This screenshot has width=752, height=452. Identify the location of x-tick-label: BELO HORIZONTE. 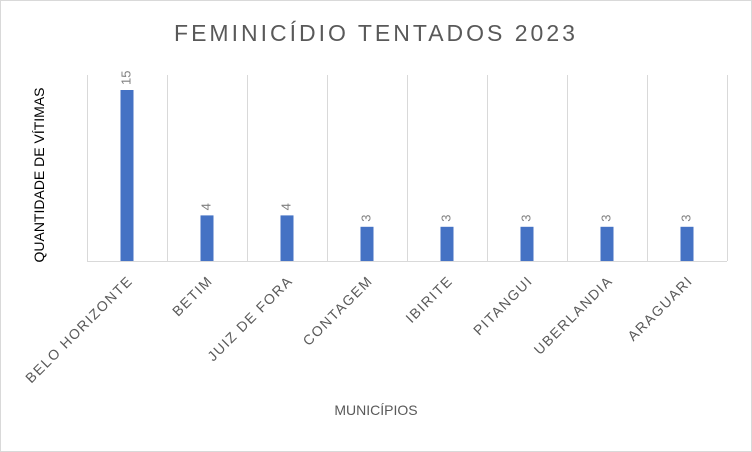
(79, 329).